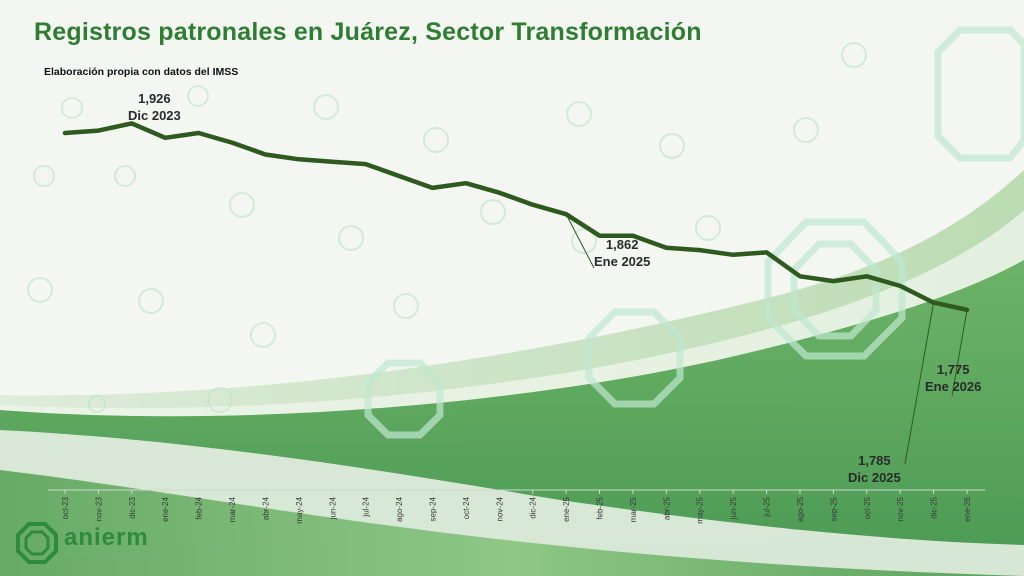  Describe the element at coordinates (953, 386) in the screenshot. I see `annotation-label: Ene 2026` at that location.